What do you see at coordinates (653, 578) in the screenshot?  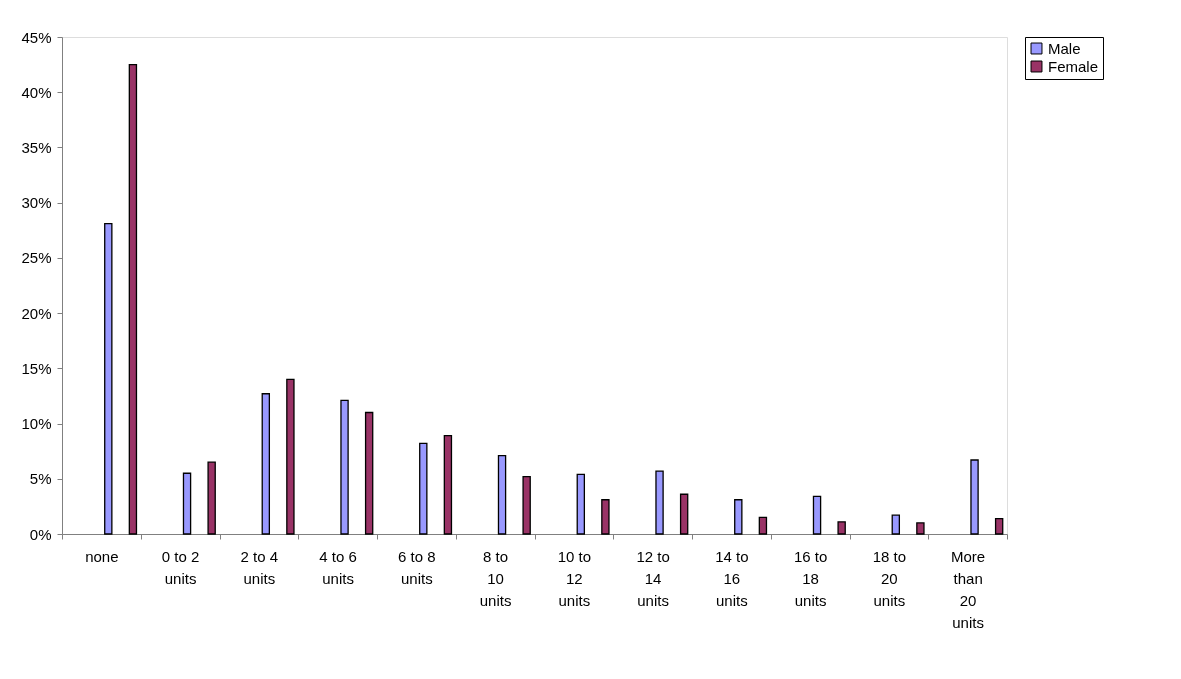 I see `x-tick-label: 12 to 14 units` at bounding box center [653, 578].